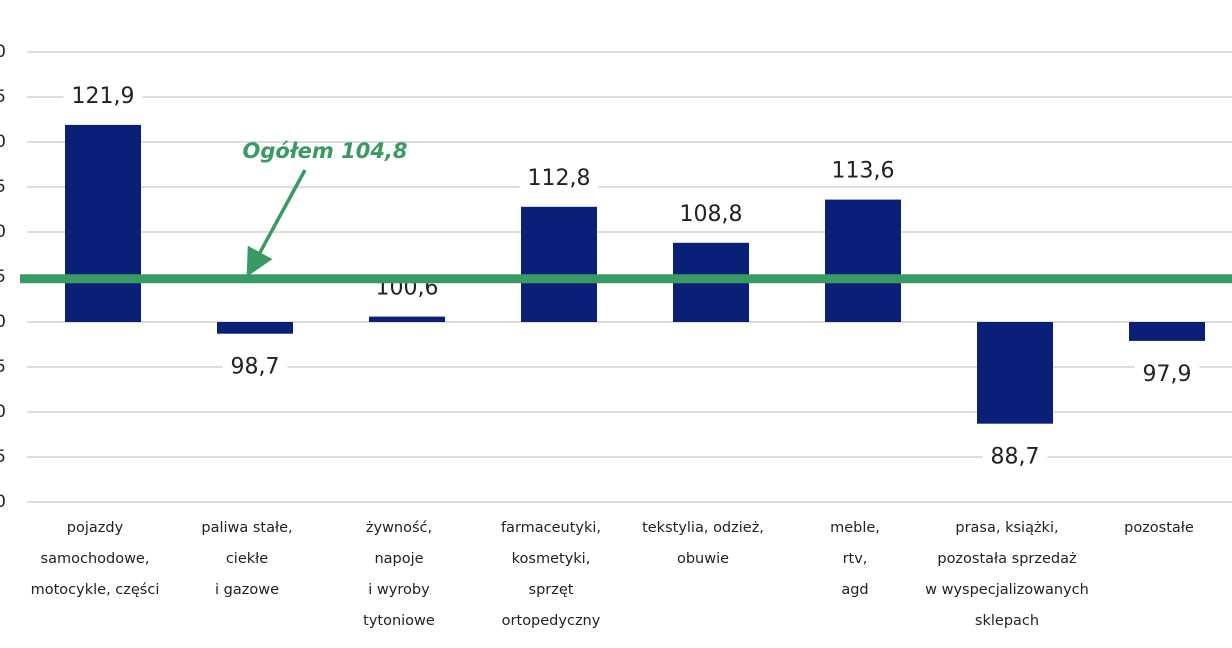  I want to click on y-tick-label: 115, so click(3, 187).